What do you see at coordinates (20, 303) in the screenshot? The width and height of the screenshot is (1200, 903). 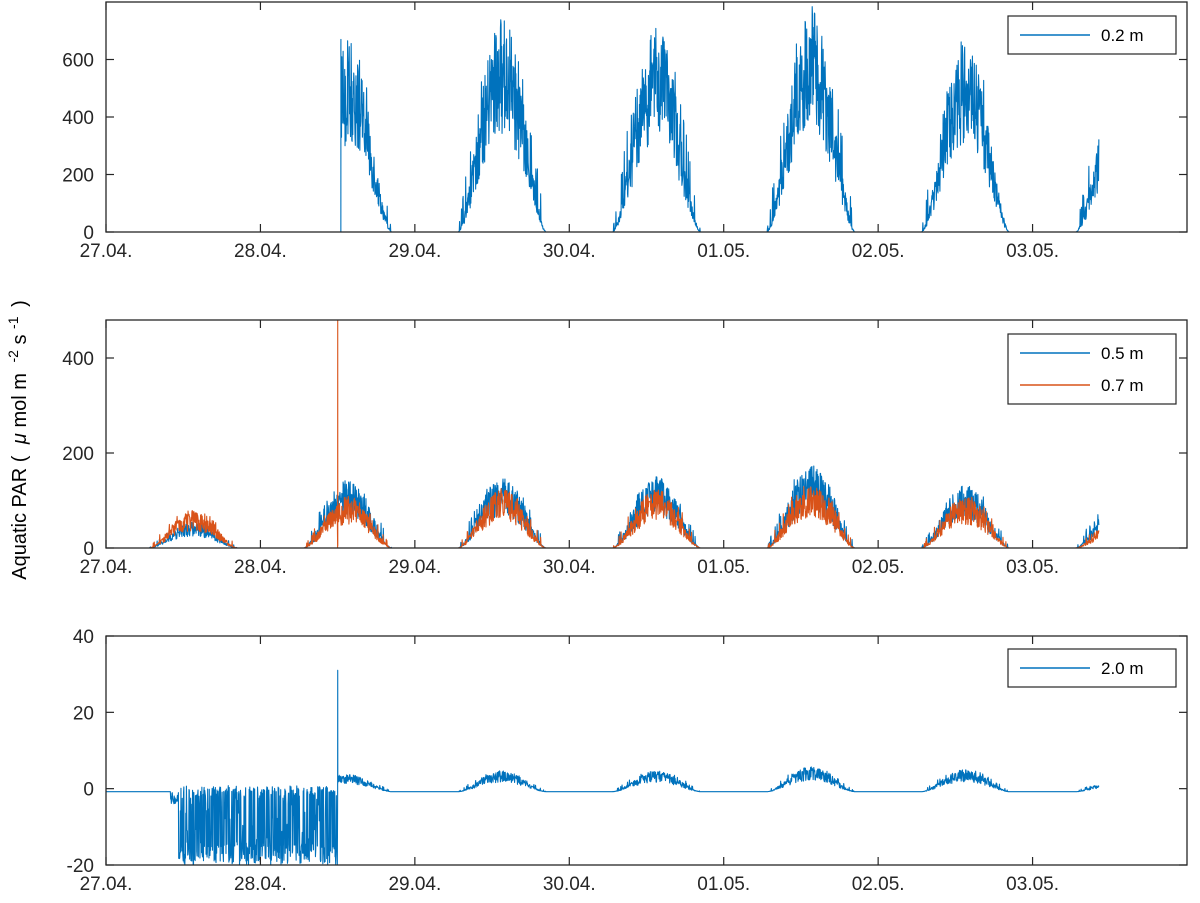 I see `y-label-suffix: )` at bounding box center [20, 303].